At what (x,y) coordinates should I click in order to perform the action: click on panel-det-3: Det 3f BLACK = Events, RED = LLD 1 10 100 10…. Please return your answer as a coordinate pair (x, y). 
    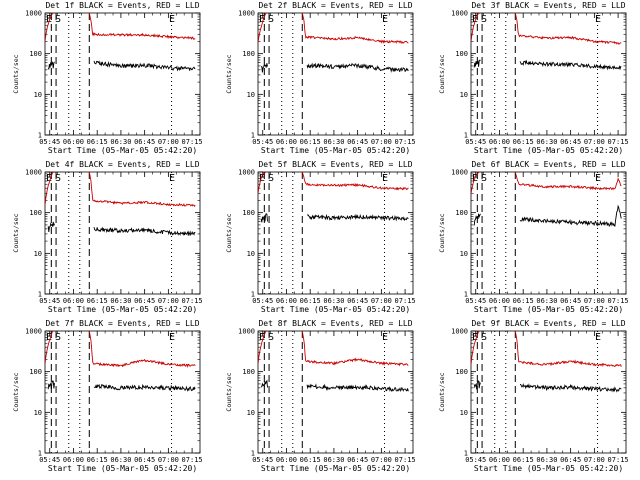
    Looking at the image, I should click on (533, 78).